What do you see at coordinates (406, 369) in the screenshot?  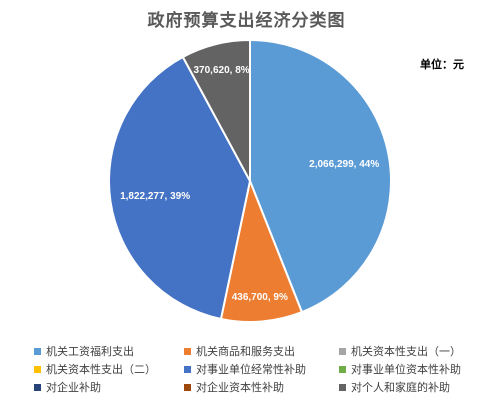 I see `legend-label: 对事业单位资本性补助` at bounding box center [406, 369].